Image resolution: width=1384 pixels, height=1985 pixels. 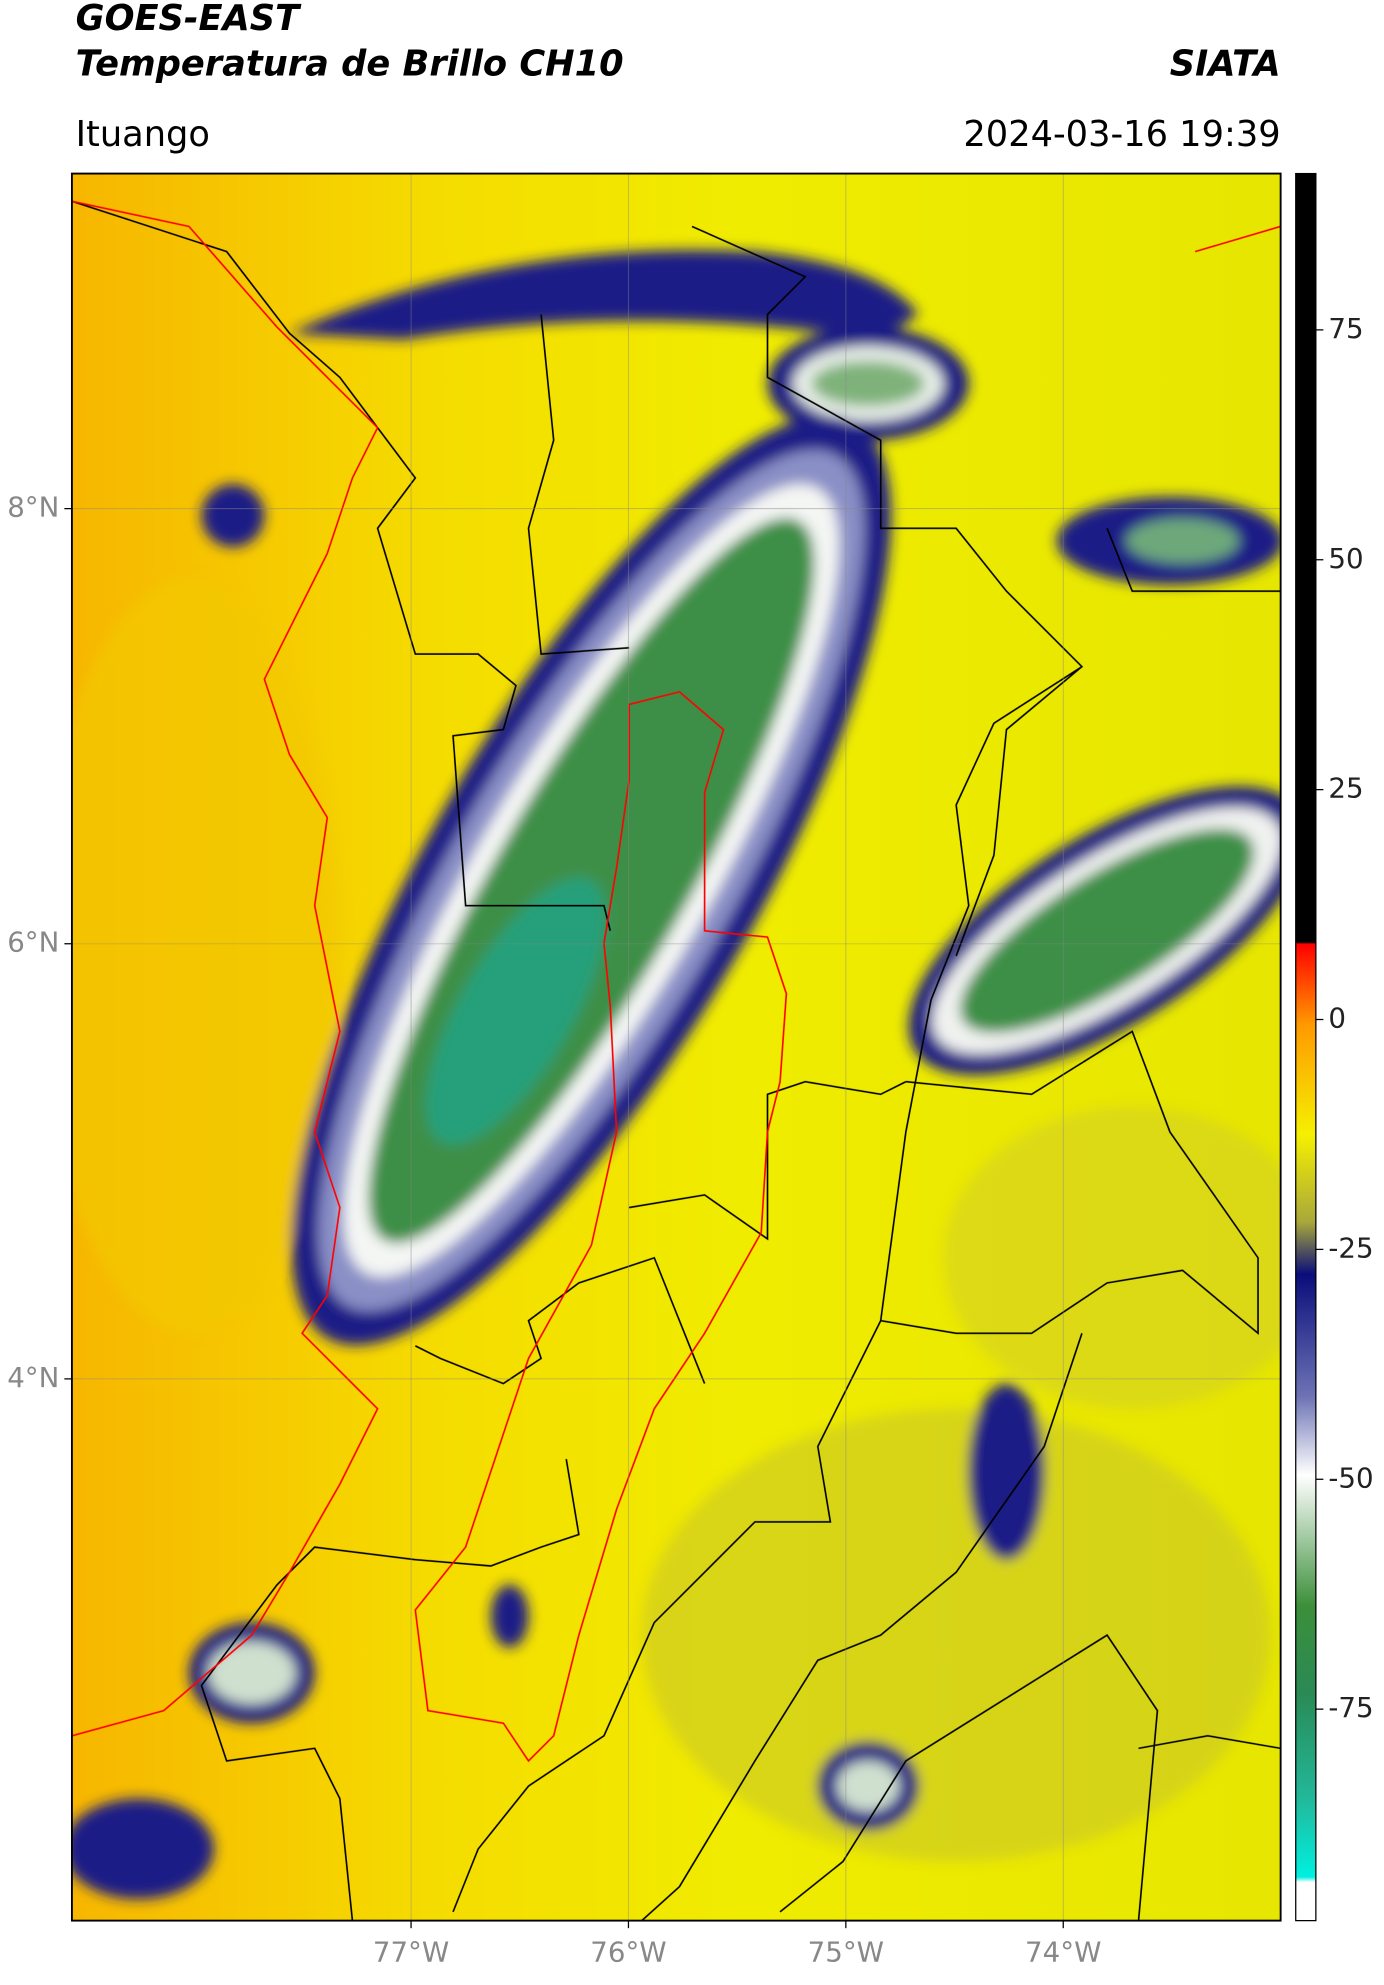 What do you see at coordinates (33, 507) in the screenshot?
I see `y-tick-label: 8°N` at bounding box center [33, 507].